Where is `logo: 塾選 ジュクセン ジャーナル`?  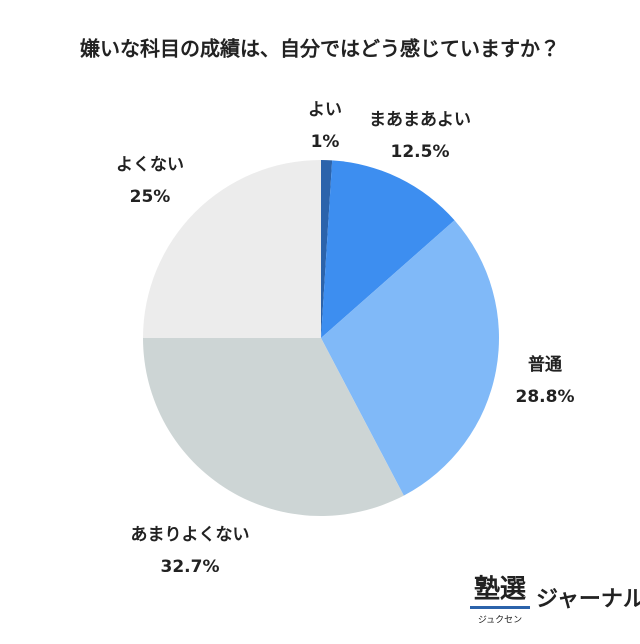
logo: 塾選 ジュクセン ジャーナル is located at coordinates (555, 600).